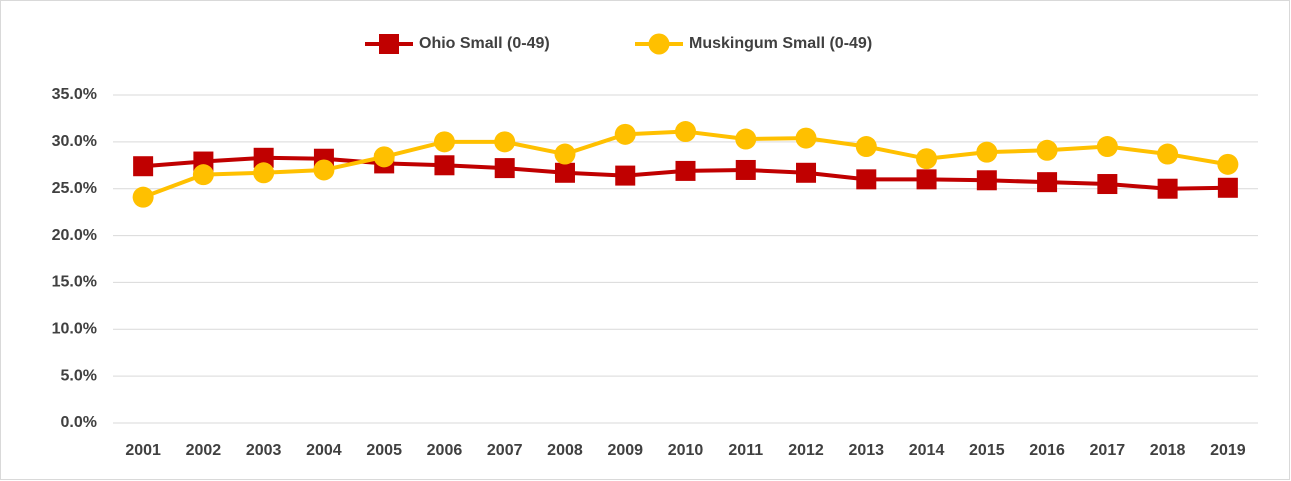  I want to click on legend-label: Muskingum Small (0-49), so click(780, 43).